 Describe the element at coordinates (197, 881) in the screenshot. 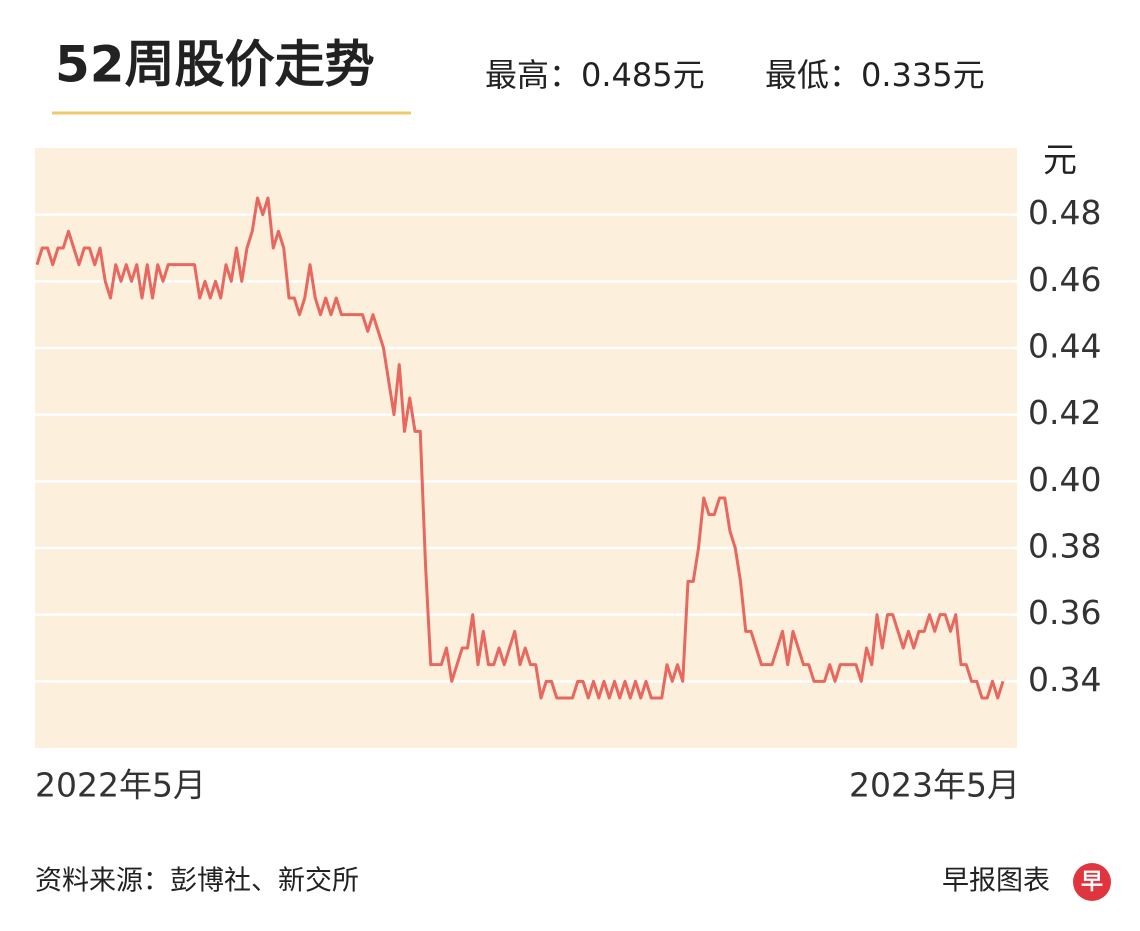

I see `source: 资料来源：彭博社、新交所` at that location.